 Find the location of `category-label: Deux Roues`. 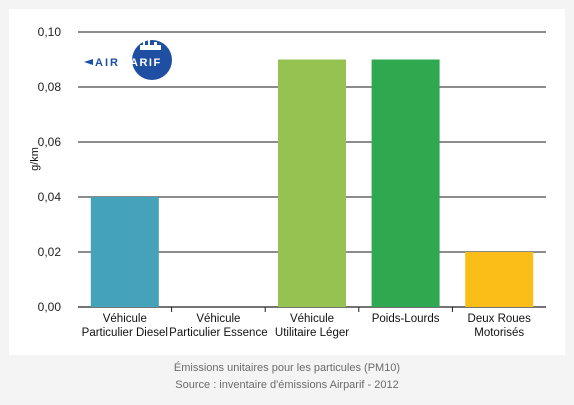

category-label: Deux Roues is located at coordinates (500, 319).